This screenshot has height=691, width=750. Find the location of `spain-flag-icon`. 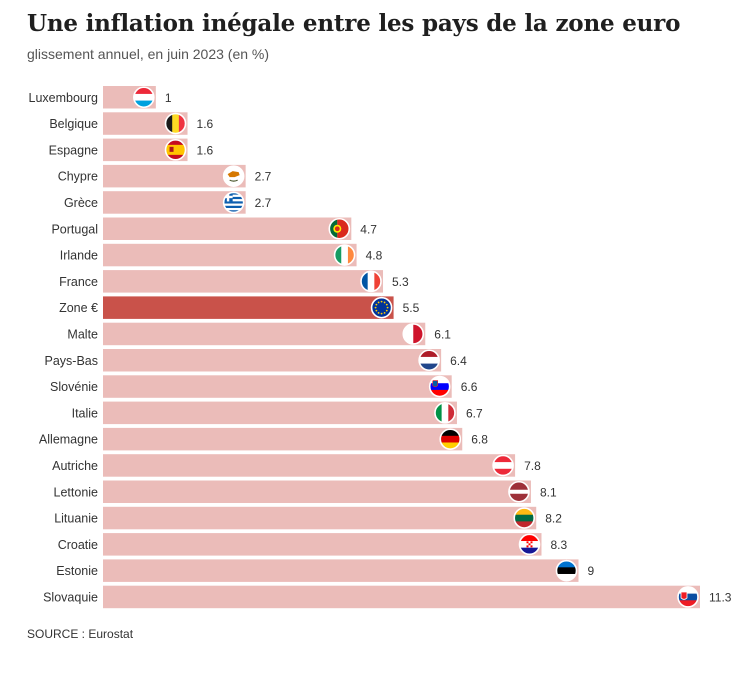

spain-flag-icon is located at coordinates (175, 150).